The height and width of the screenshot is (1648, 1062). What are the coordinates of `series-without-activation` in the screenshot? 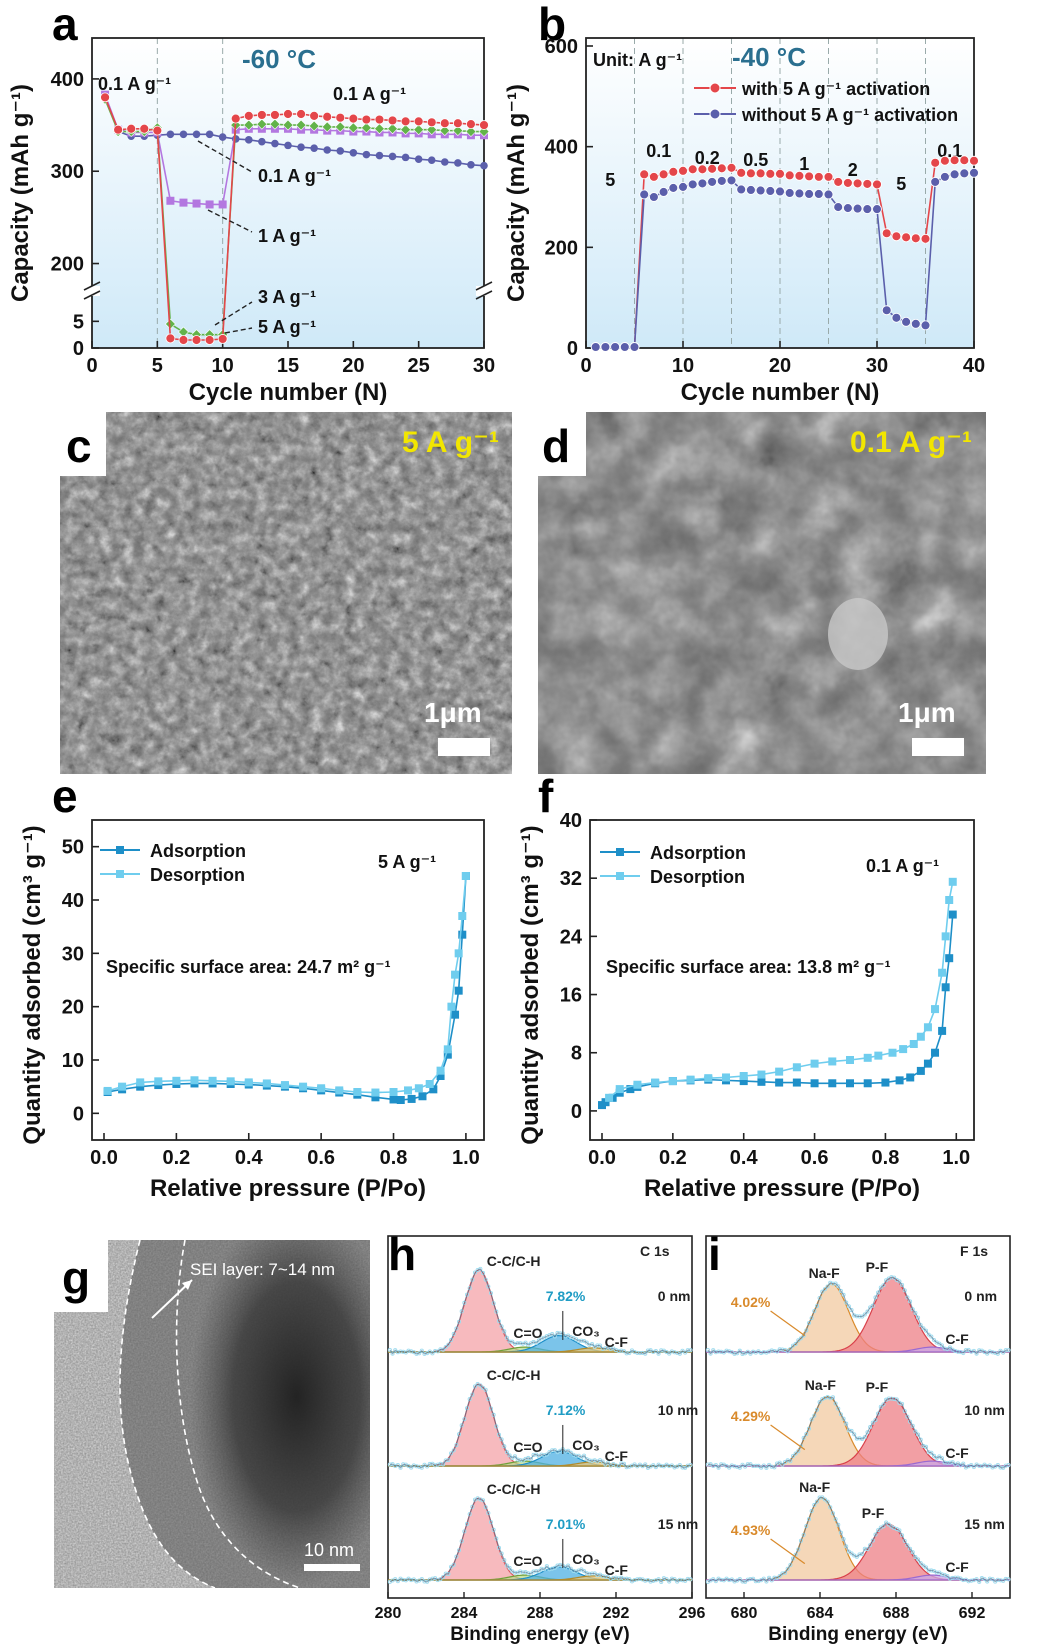 It's located at (784, 259).